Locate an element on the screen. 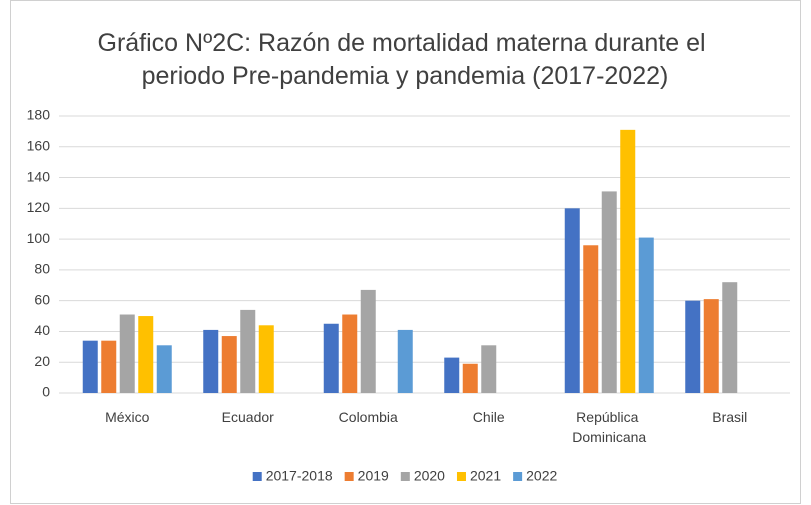 The height and width of the screenshot is (505, 811). x-tick-label: Colombia is located at coordinates (368, 417).